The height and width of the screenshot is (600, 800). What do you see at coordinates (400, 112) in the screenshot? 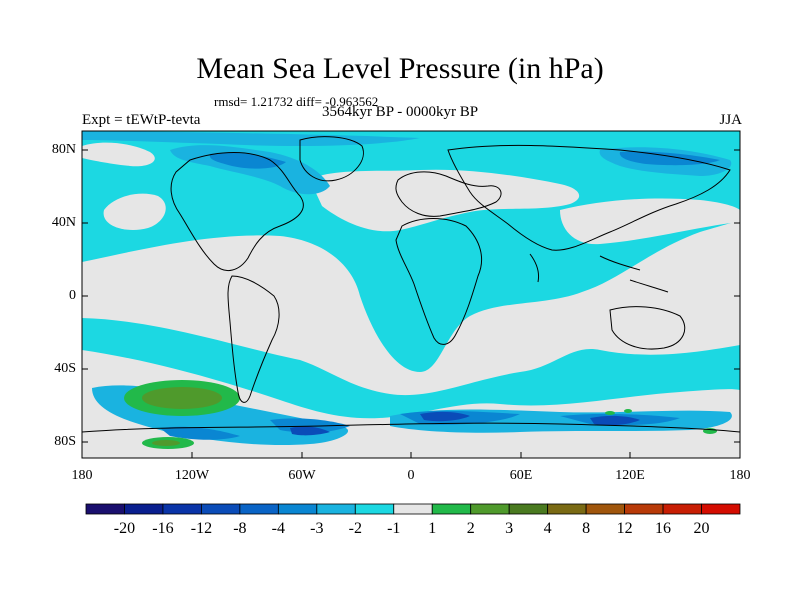
I see `period-label: 3564kyr BP - 0000kyr BP` at bounding box center [400, 112].